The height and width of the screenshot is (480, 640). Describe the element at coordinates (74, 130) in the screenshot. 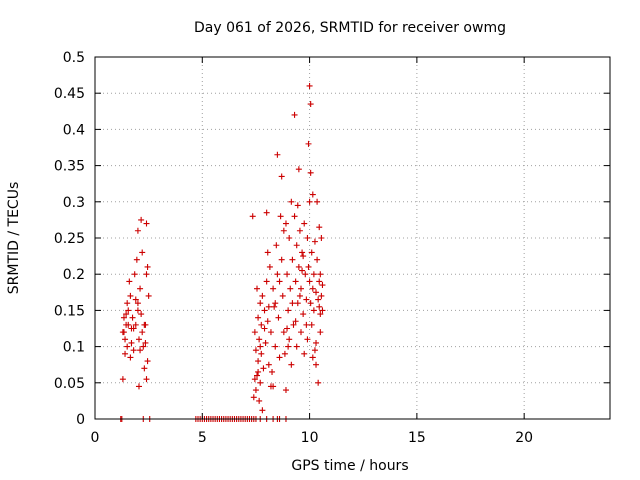

I see `y-tick-label: 0.4` at that location.